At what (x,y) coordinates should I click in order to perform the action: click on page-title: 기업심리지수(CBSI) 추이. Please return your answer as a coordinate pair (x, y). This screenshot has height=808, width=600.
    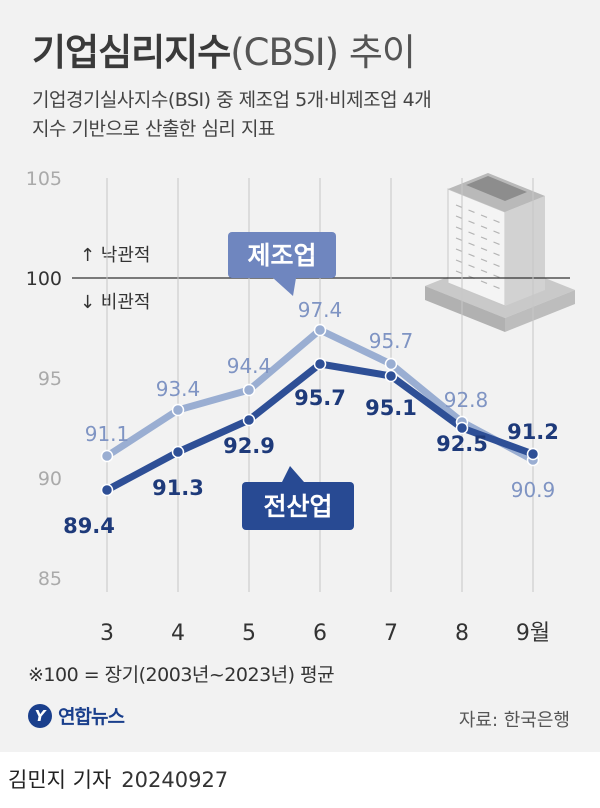
    Looking at the image, I should click on (224, 49).